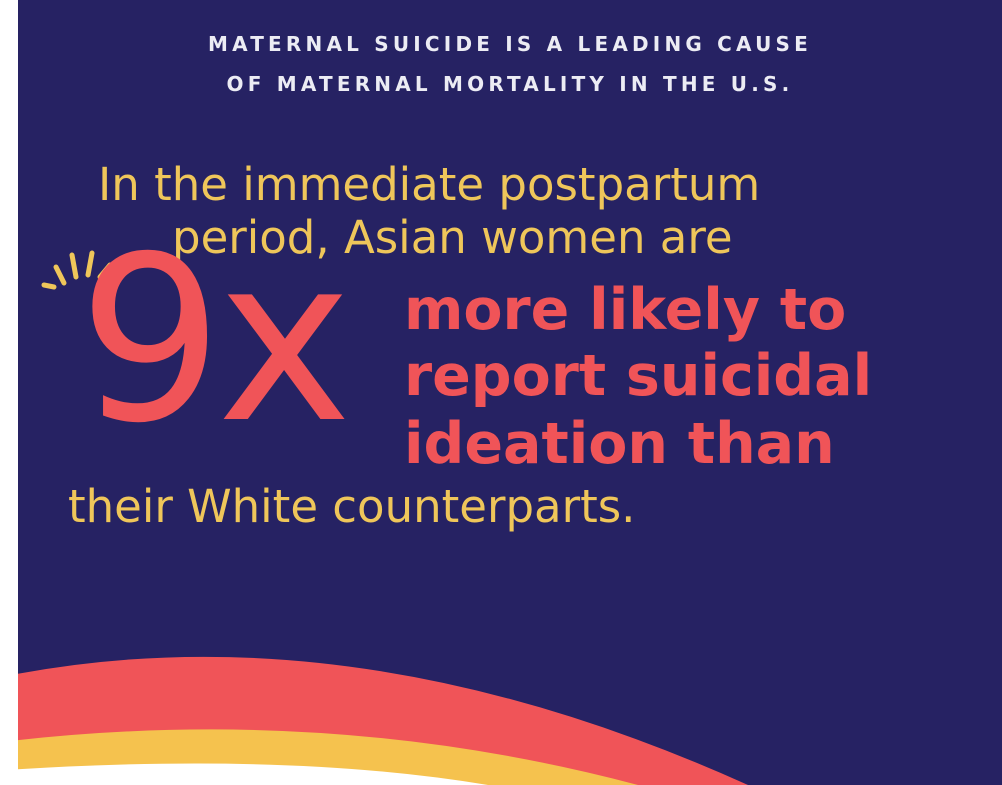 This screenshot has height=785, width=1002. I want to click on emphasis-line-1: more likely to, so click(625, 310).